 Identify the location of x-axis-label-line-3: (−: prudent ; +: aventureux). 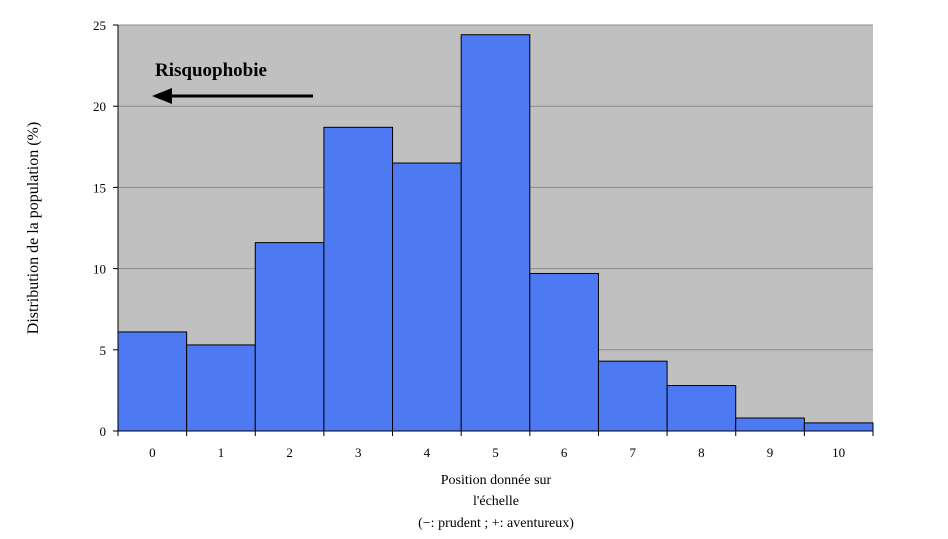
(496, 523).